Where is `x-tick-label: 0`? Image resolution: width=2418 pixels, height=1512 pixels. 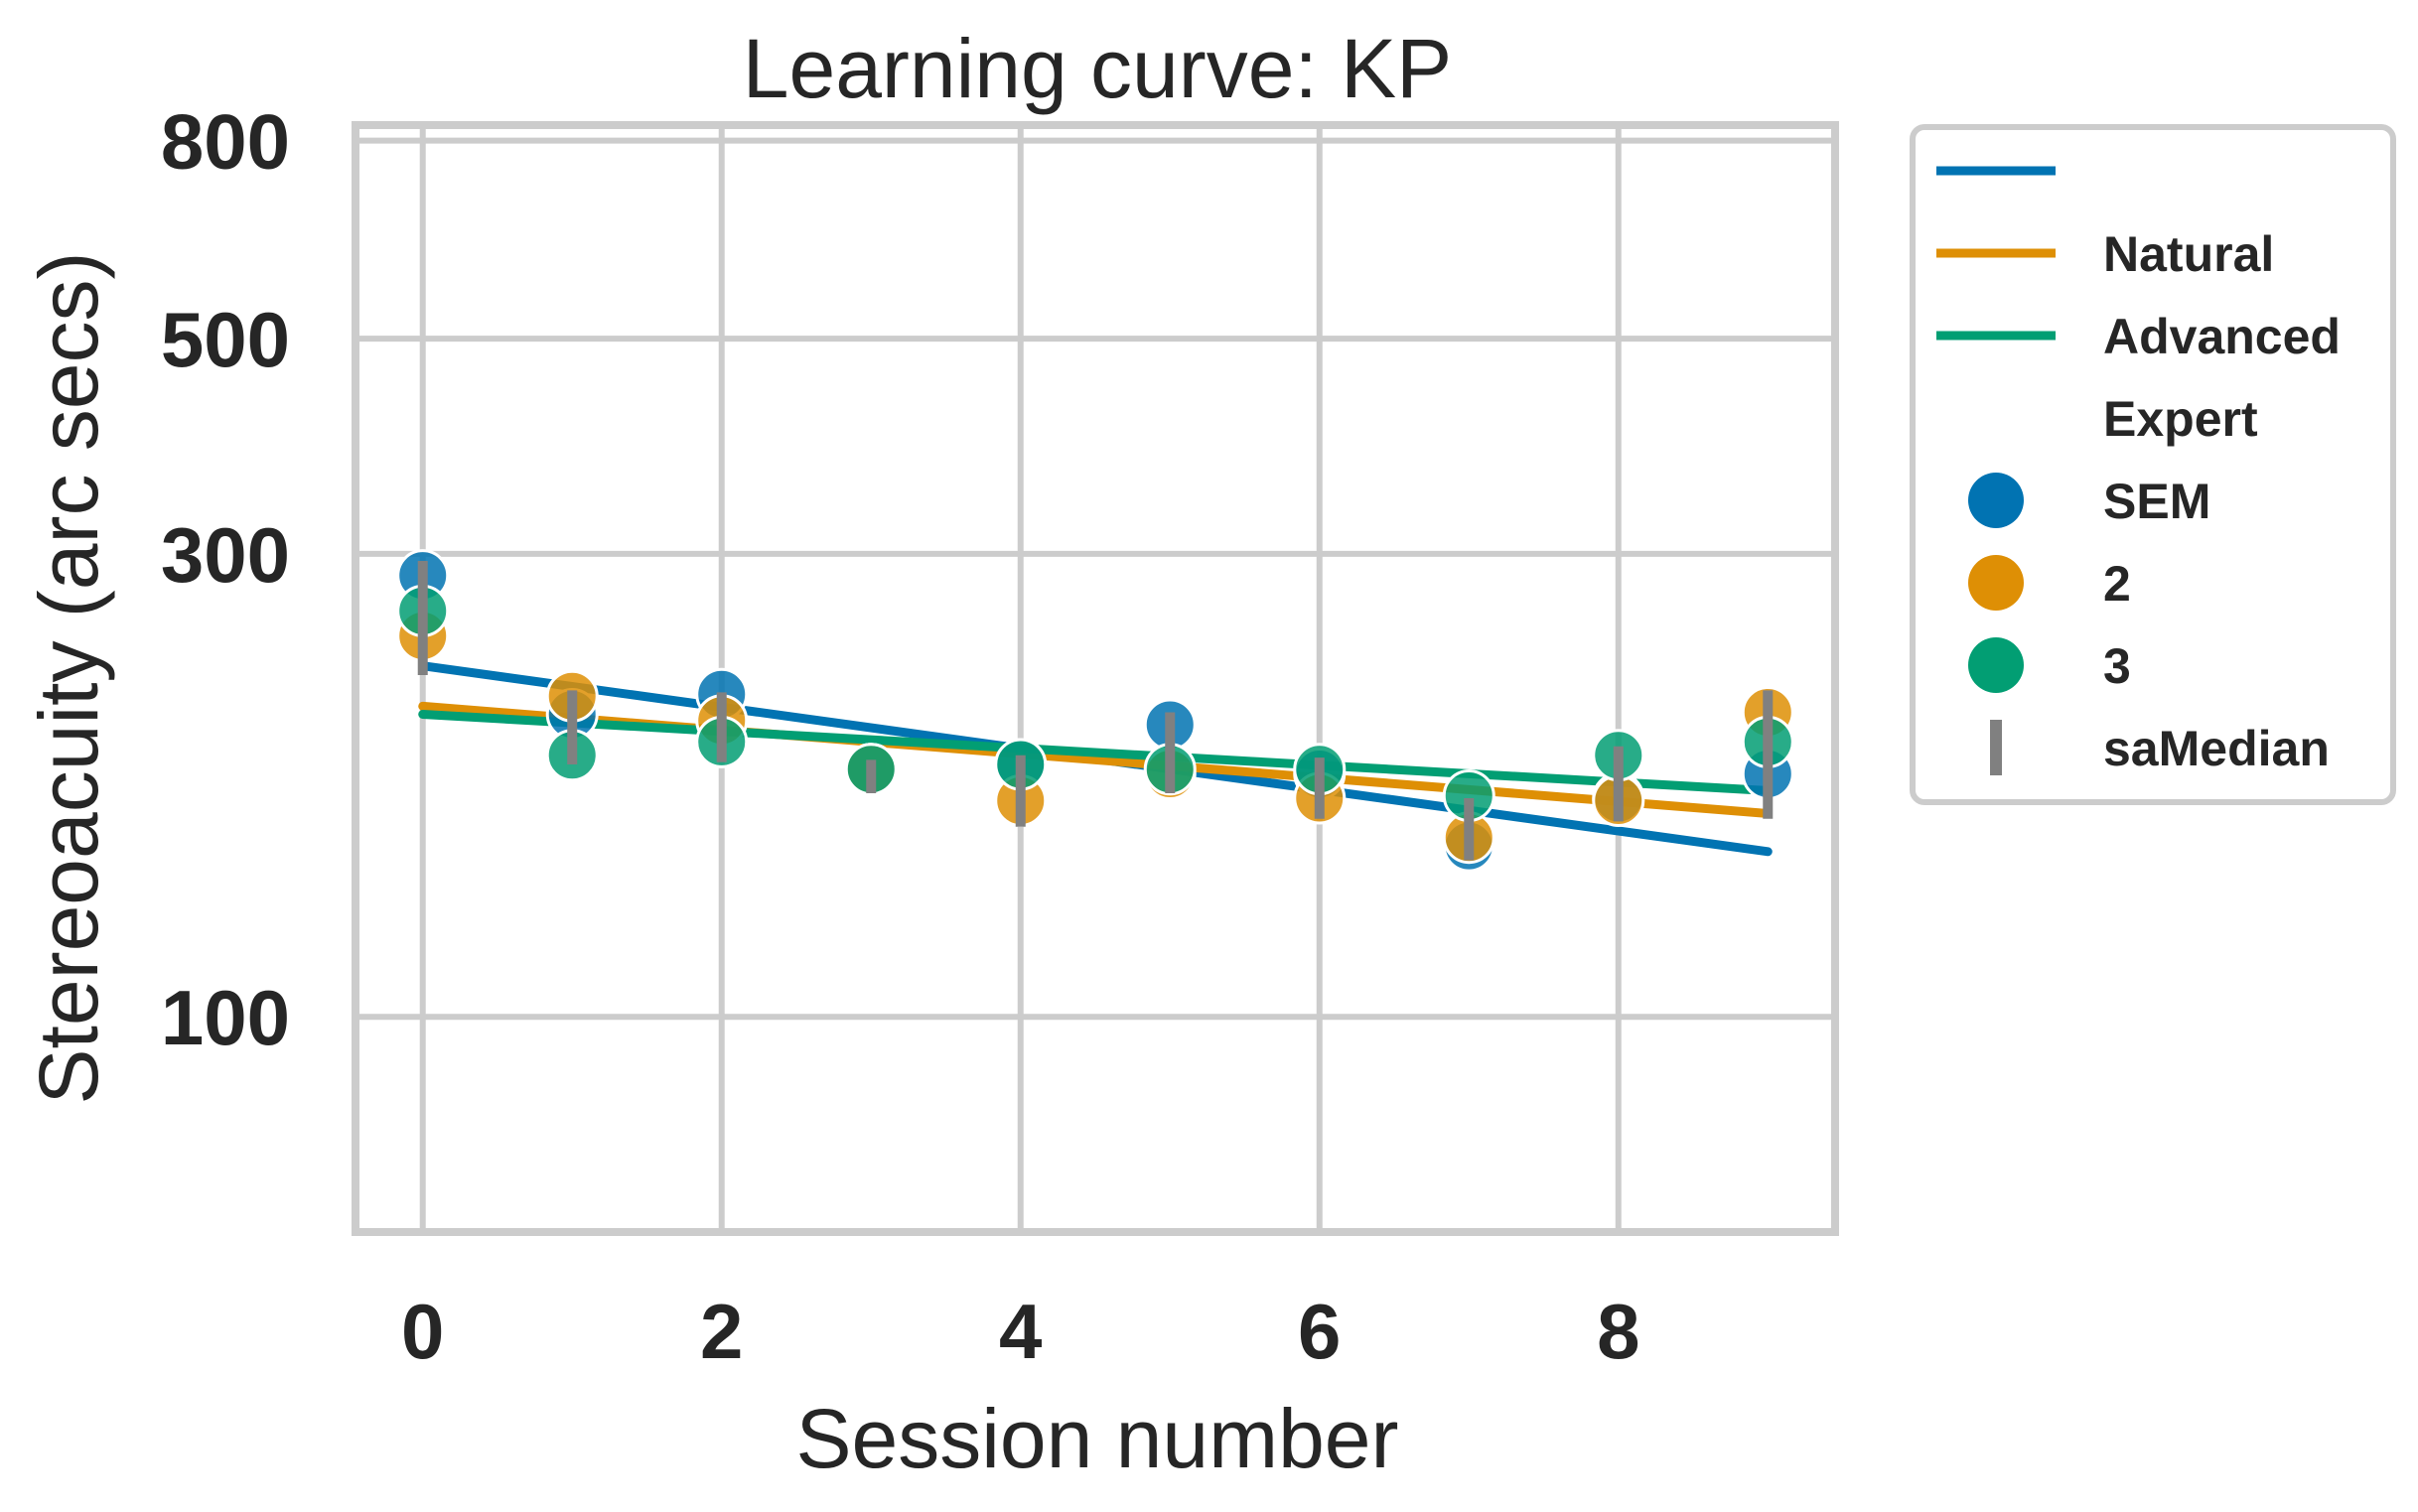
x-tick-label: 0 is located at coordinates (423, 1331).